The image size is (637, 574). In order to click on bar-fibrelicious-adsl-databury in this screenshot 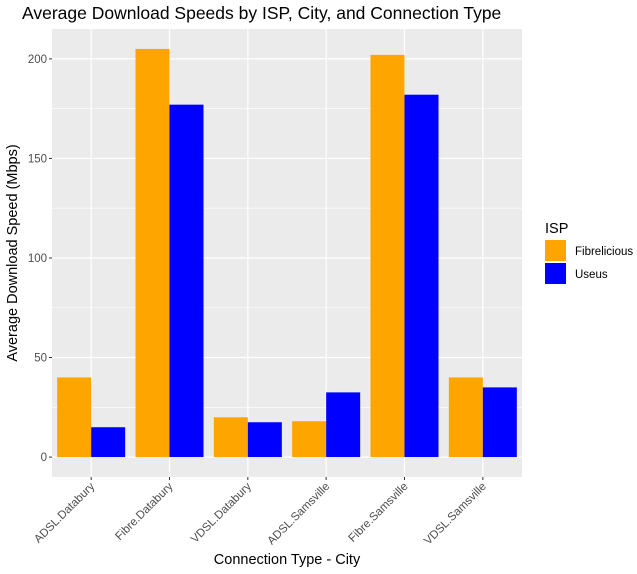, I will do `click(74, 417)`.